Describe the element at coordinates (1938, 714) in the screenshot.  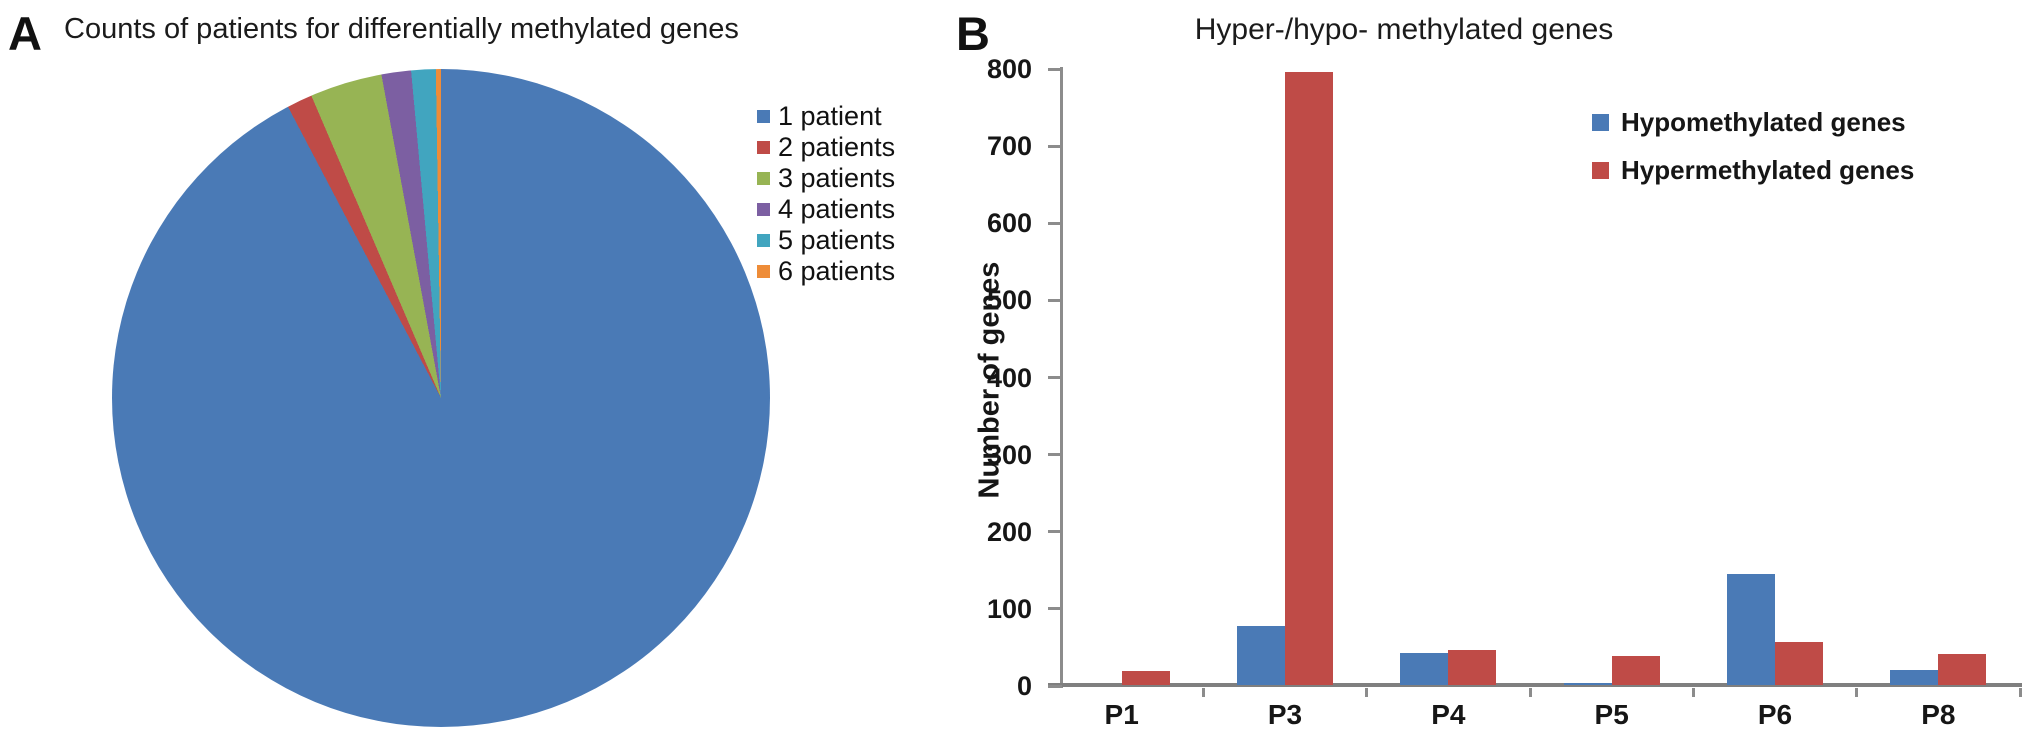
I see `x-category-label: P8` at that location.